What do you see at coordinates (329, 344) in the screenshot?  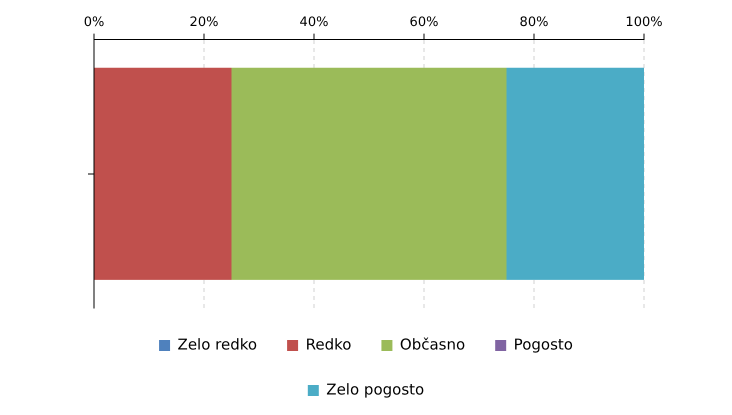 I see `legend-label: Redko` at bounding box center [329, 344].